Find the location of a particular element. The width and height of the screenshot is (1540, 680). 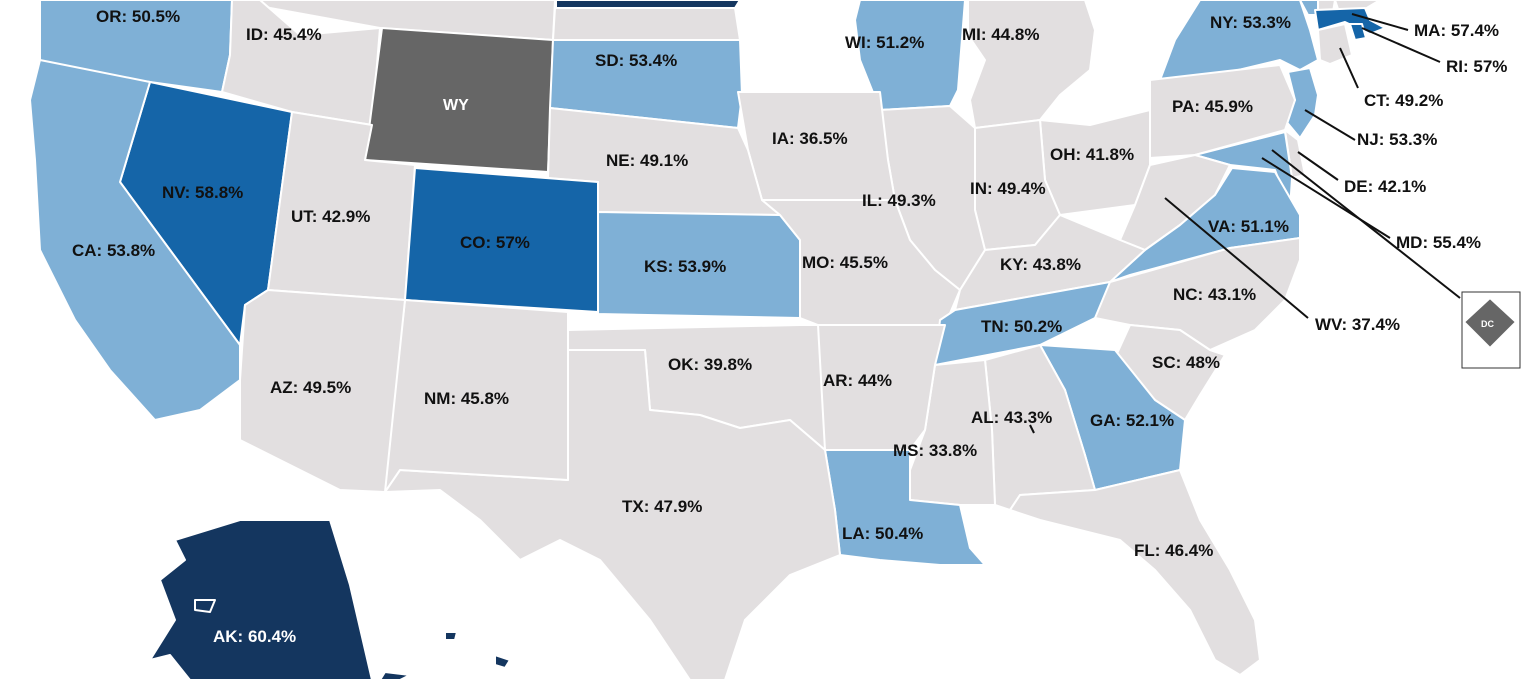

label-wv: WV: 37.4% is located at coordinates (1357, 324).